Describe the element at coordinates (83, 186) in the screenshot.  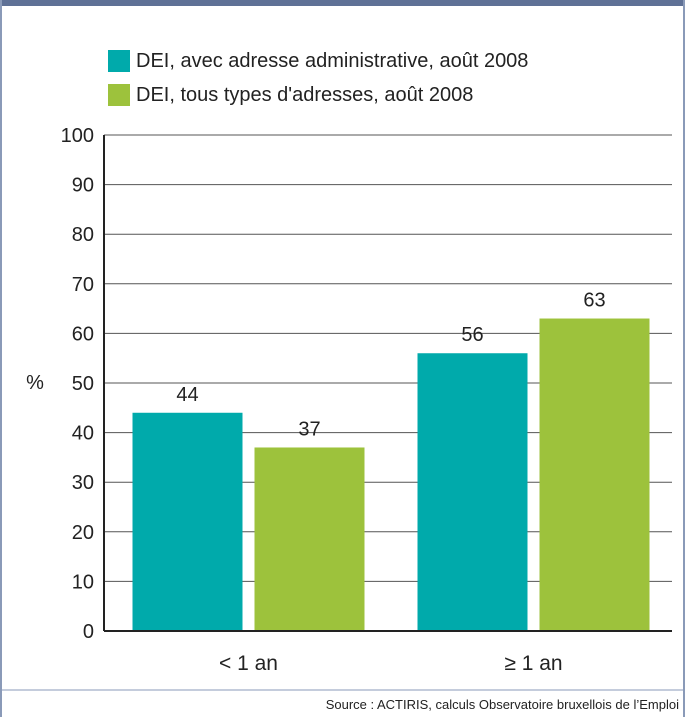
I see `y-tick-label-90: 90` at that location.